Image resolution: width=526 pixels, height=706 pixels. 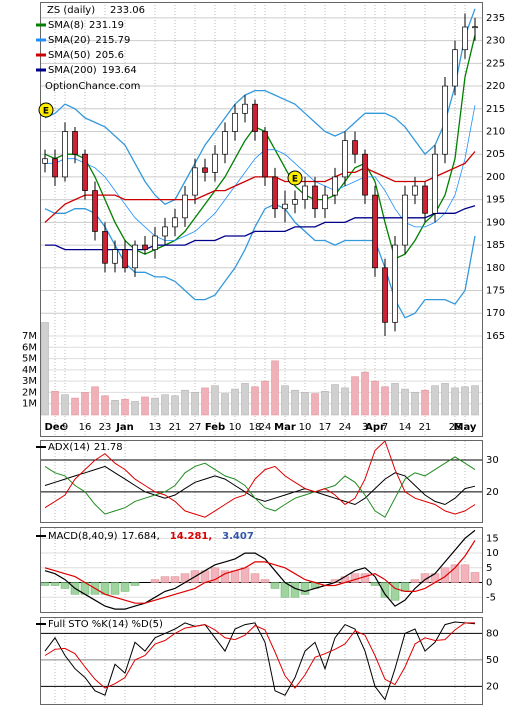 What do you see at coordinates (29, 347) in the screenshot?
I see `volume-tick-label: 6M` at bounding box center [29, 347].